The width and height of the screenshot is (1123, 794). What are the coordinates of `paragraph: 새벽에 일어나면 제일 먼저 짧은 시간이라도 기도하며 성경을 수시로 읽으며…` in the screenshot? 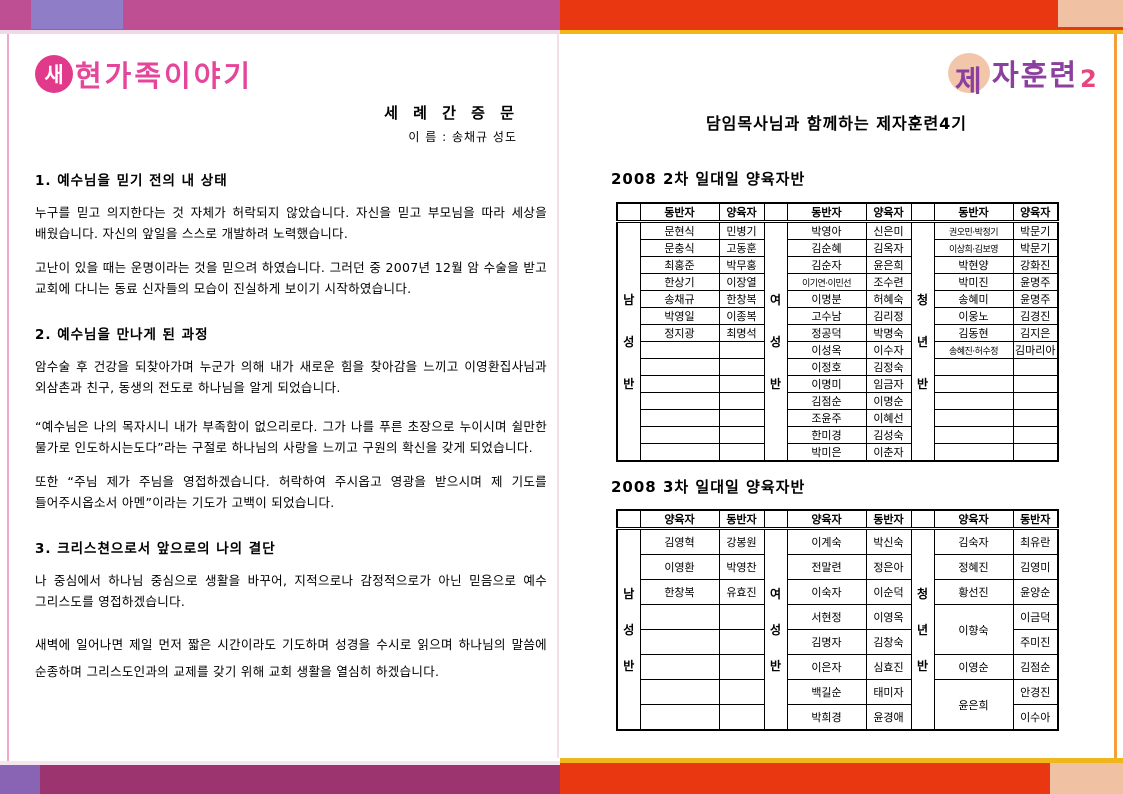 It's located at (291, 658).